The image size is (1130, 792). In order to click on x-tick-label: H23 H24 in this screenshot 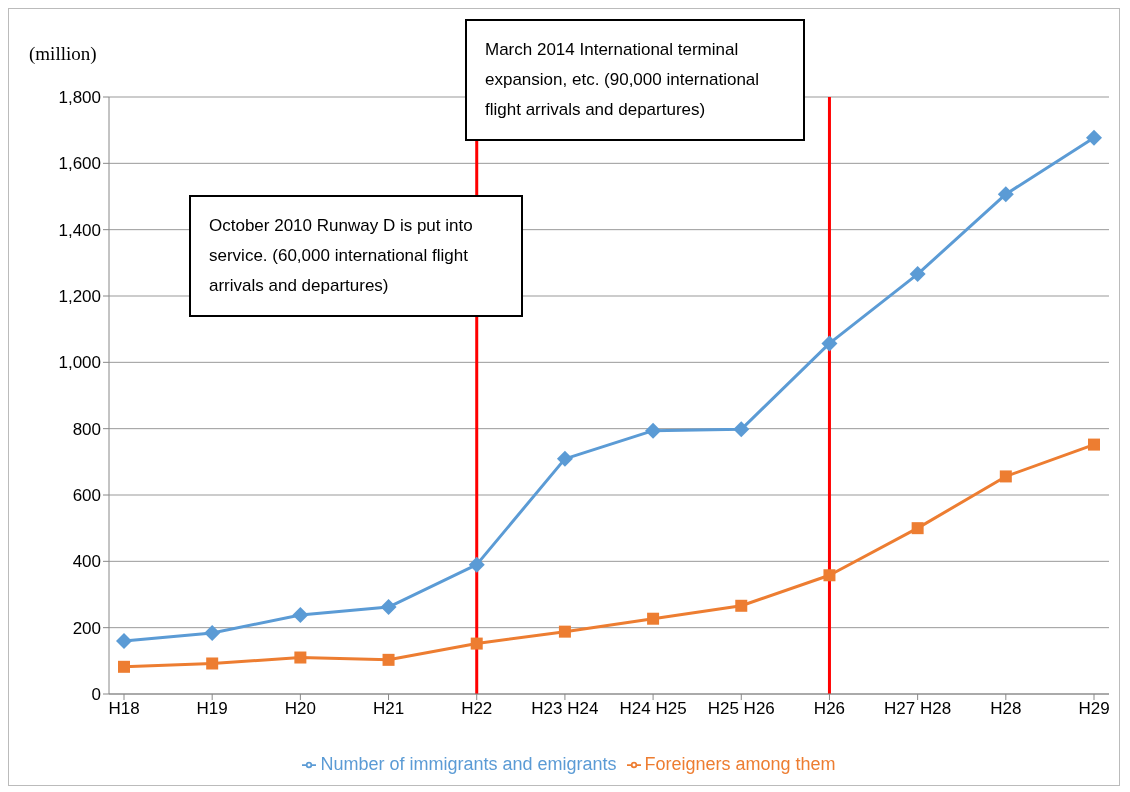, I will do `click(565, 709)`.